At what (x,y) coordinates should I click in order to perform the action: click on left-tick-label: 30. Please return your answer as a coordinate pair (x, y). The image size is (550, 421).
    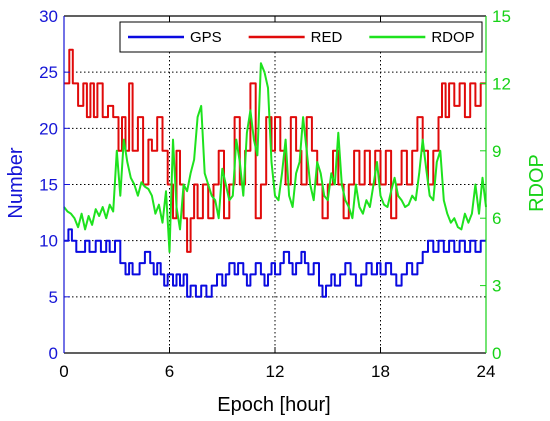
    Looking at the image, I should click on (48, 16).